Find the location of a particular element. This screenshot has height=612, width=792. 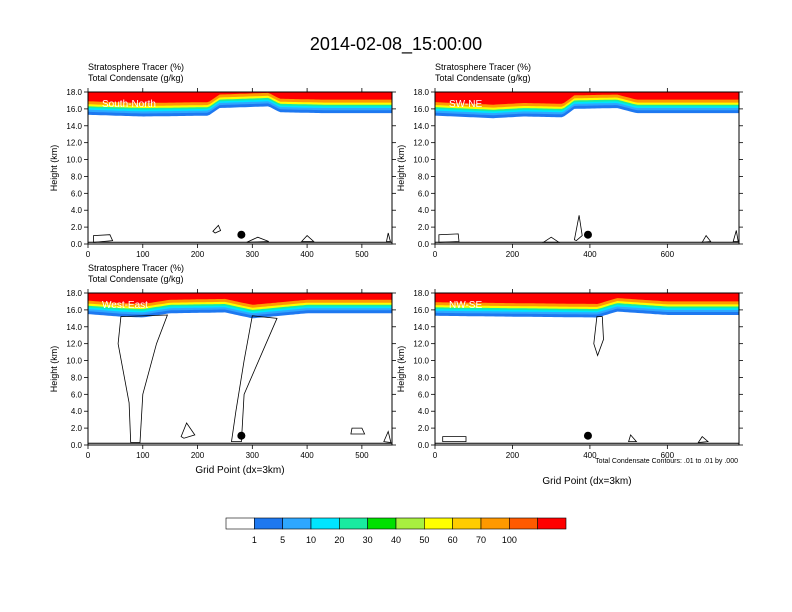

colorbar-label: 40 is located at coordinates (396, 540).